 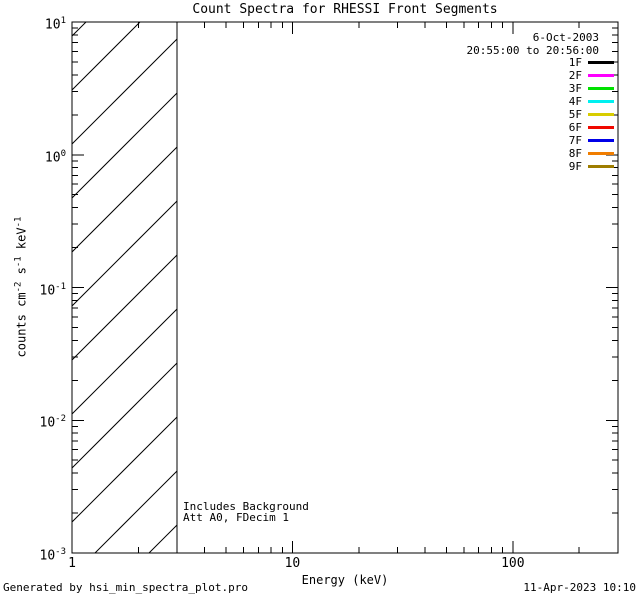 I want to click on legend-label: 9F, so click(x=575, y=166).